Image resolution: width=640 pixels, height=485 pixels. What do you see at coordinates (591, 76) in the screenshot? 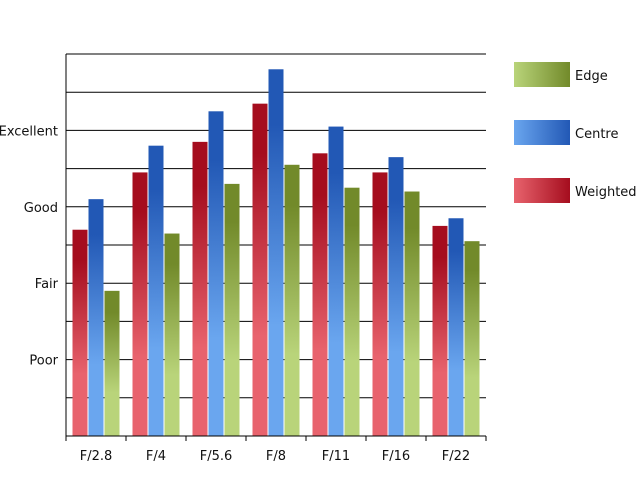
I see `legend-label-edge: Edge` at bounding box center [591, 76].